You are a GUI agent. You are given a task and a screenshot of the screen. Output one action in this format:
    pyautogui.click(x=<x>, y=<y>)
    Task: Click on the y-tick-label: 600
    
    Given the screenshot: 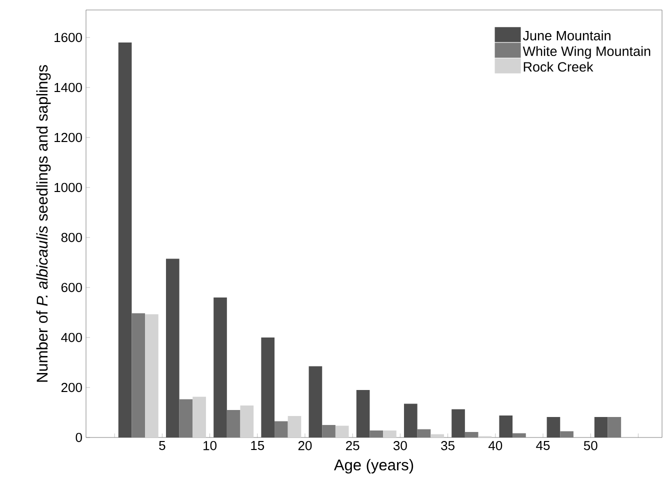 What is the action you would take?
    pyautogui.click(x=71, y=287)
    